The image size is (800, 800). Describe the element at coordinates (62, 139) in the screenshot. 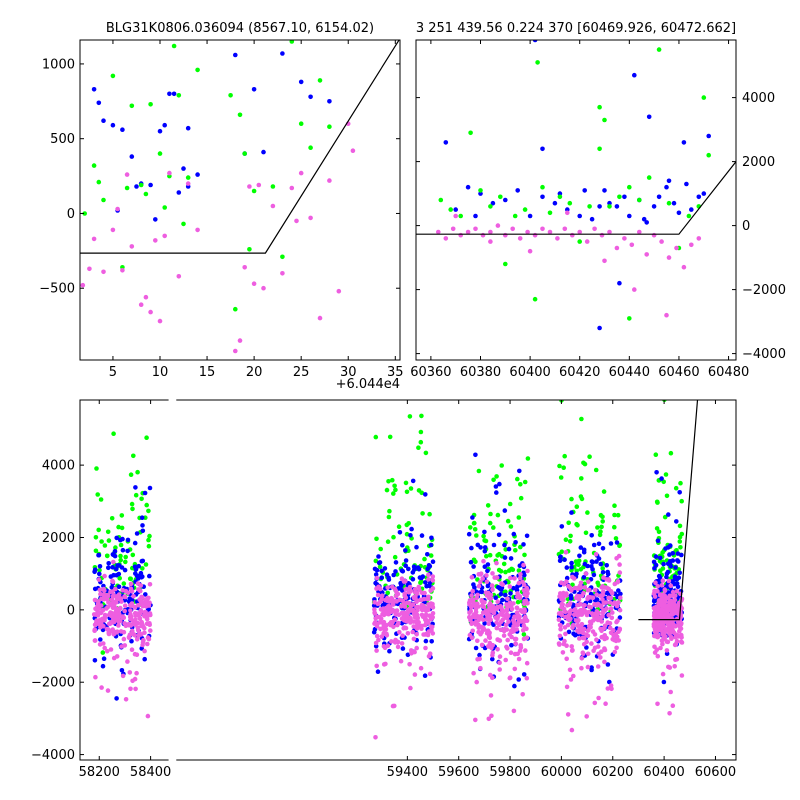

I see `y-tick-label: 500` at that location.